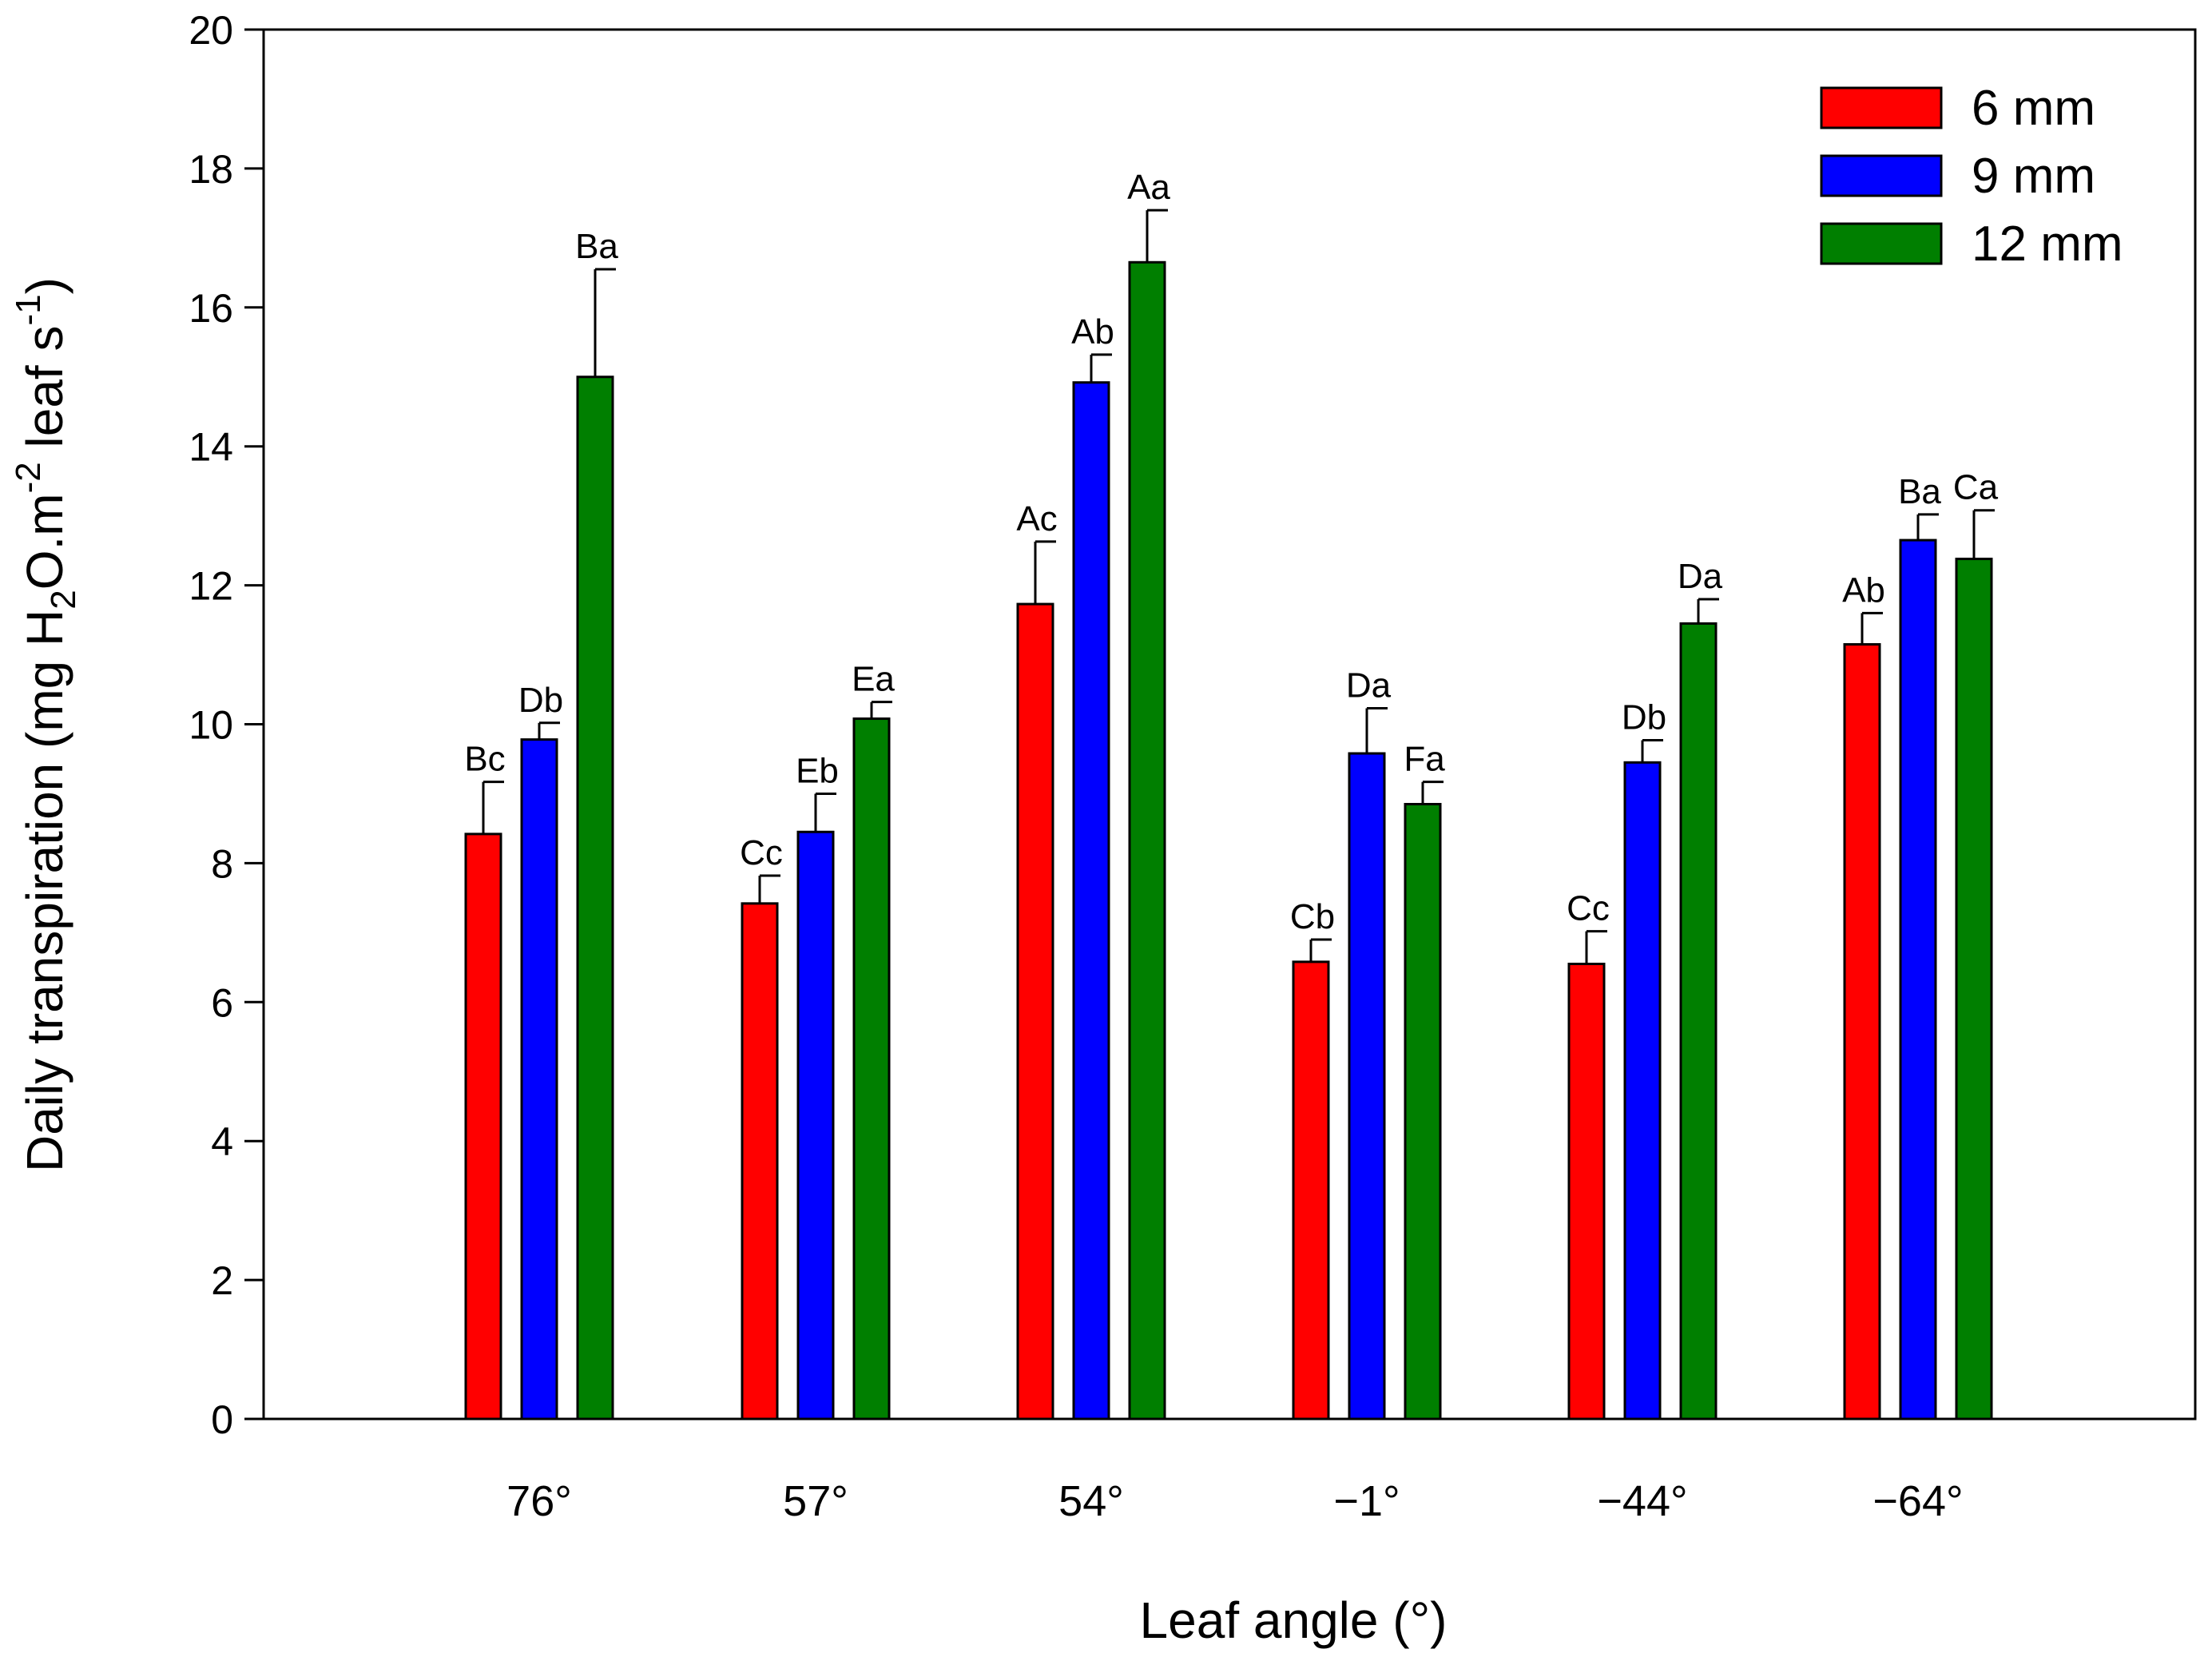 Image resolution: width=2212 pixels, height=1665 pixels. What do you see at coordinates (211, 586) in the screenshot?
I see `y-tick-label: 12` at bounding box center [211, 586].